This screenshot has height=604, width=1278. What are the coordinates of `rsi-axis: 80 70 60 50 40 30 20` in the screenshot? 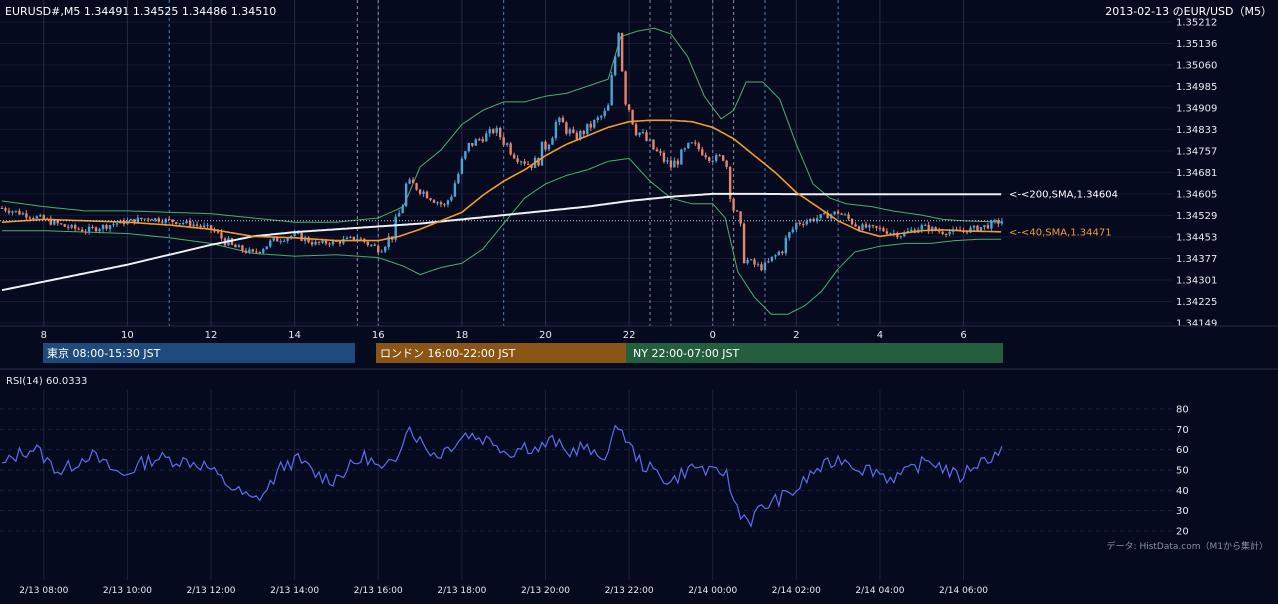 It's located at (1182, 471).